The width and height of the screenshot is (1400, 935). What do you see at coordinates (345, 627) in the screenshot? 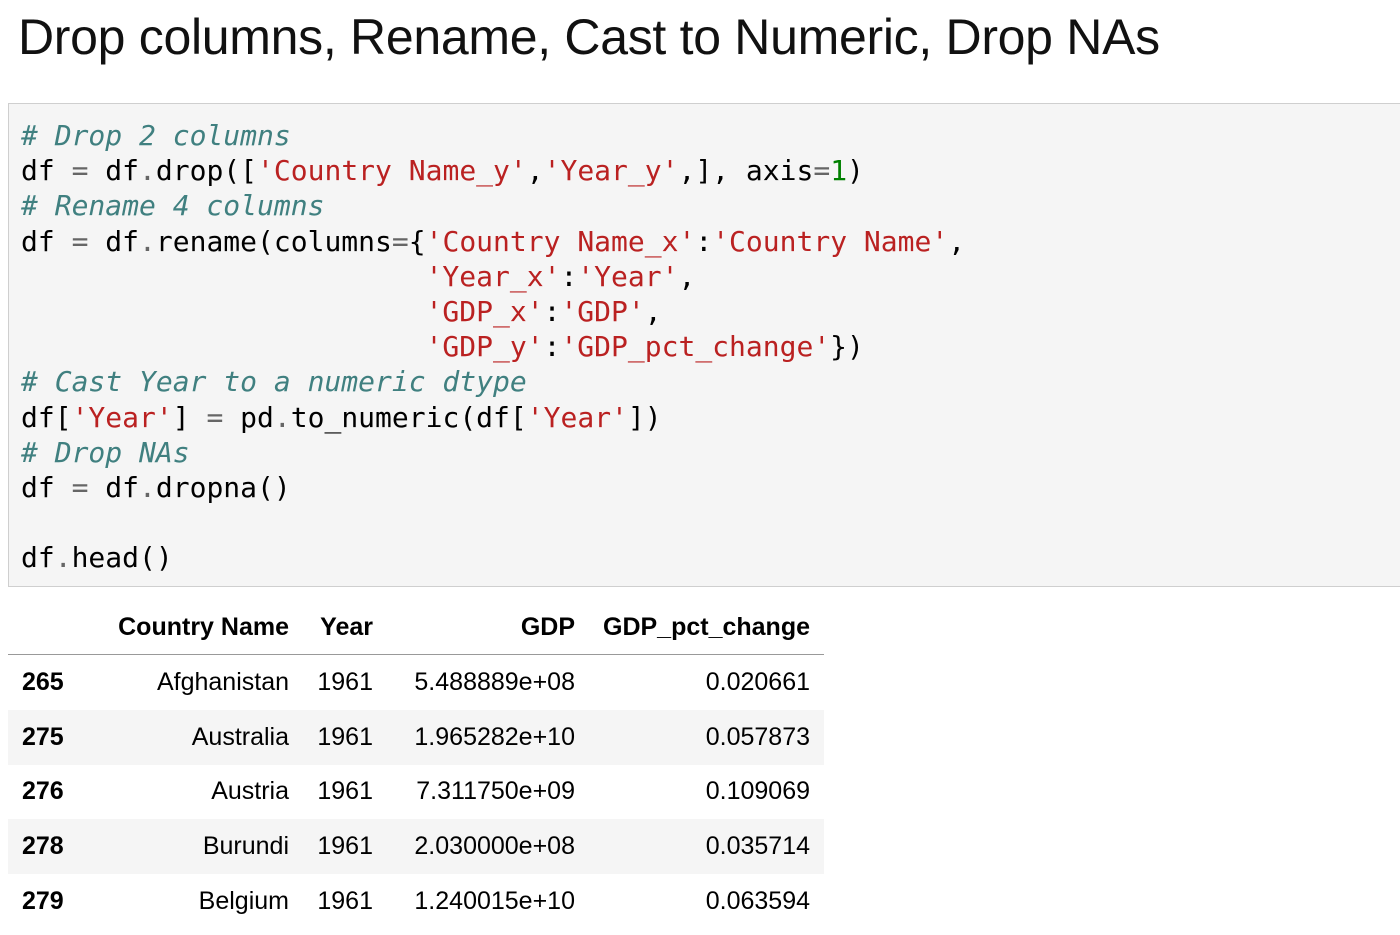
I see `column-header-year: Year` at bounding box center [345, 627].